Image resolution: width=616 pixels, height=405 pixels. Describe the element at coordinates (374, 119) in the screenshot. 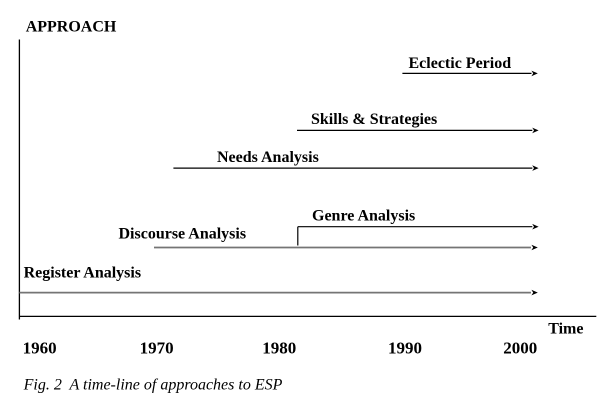

I see `svg-text: Skills & Strategies` at that location.